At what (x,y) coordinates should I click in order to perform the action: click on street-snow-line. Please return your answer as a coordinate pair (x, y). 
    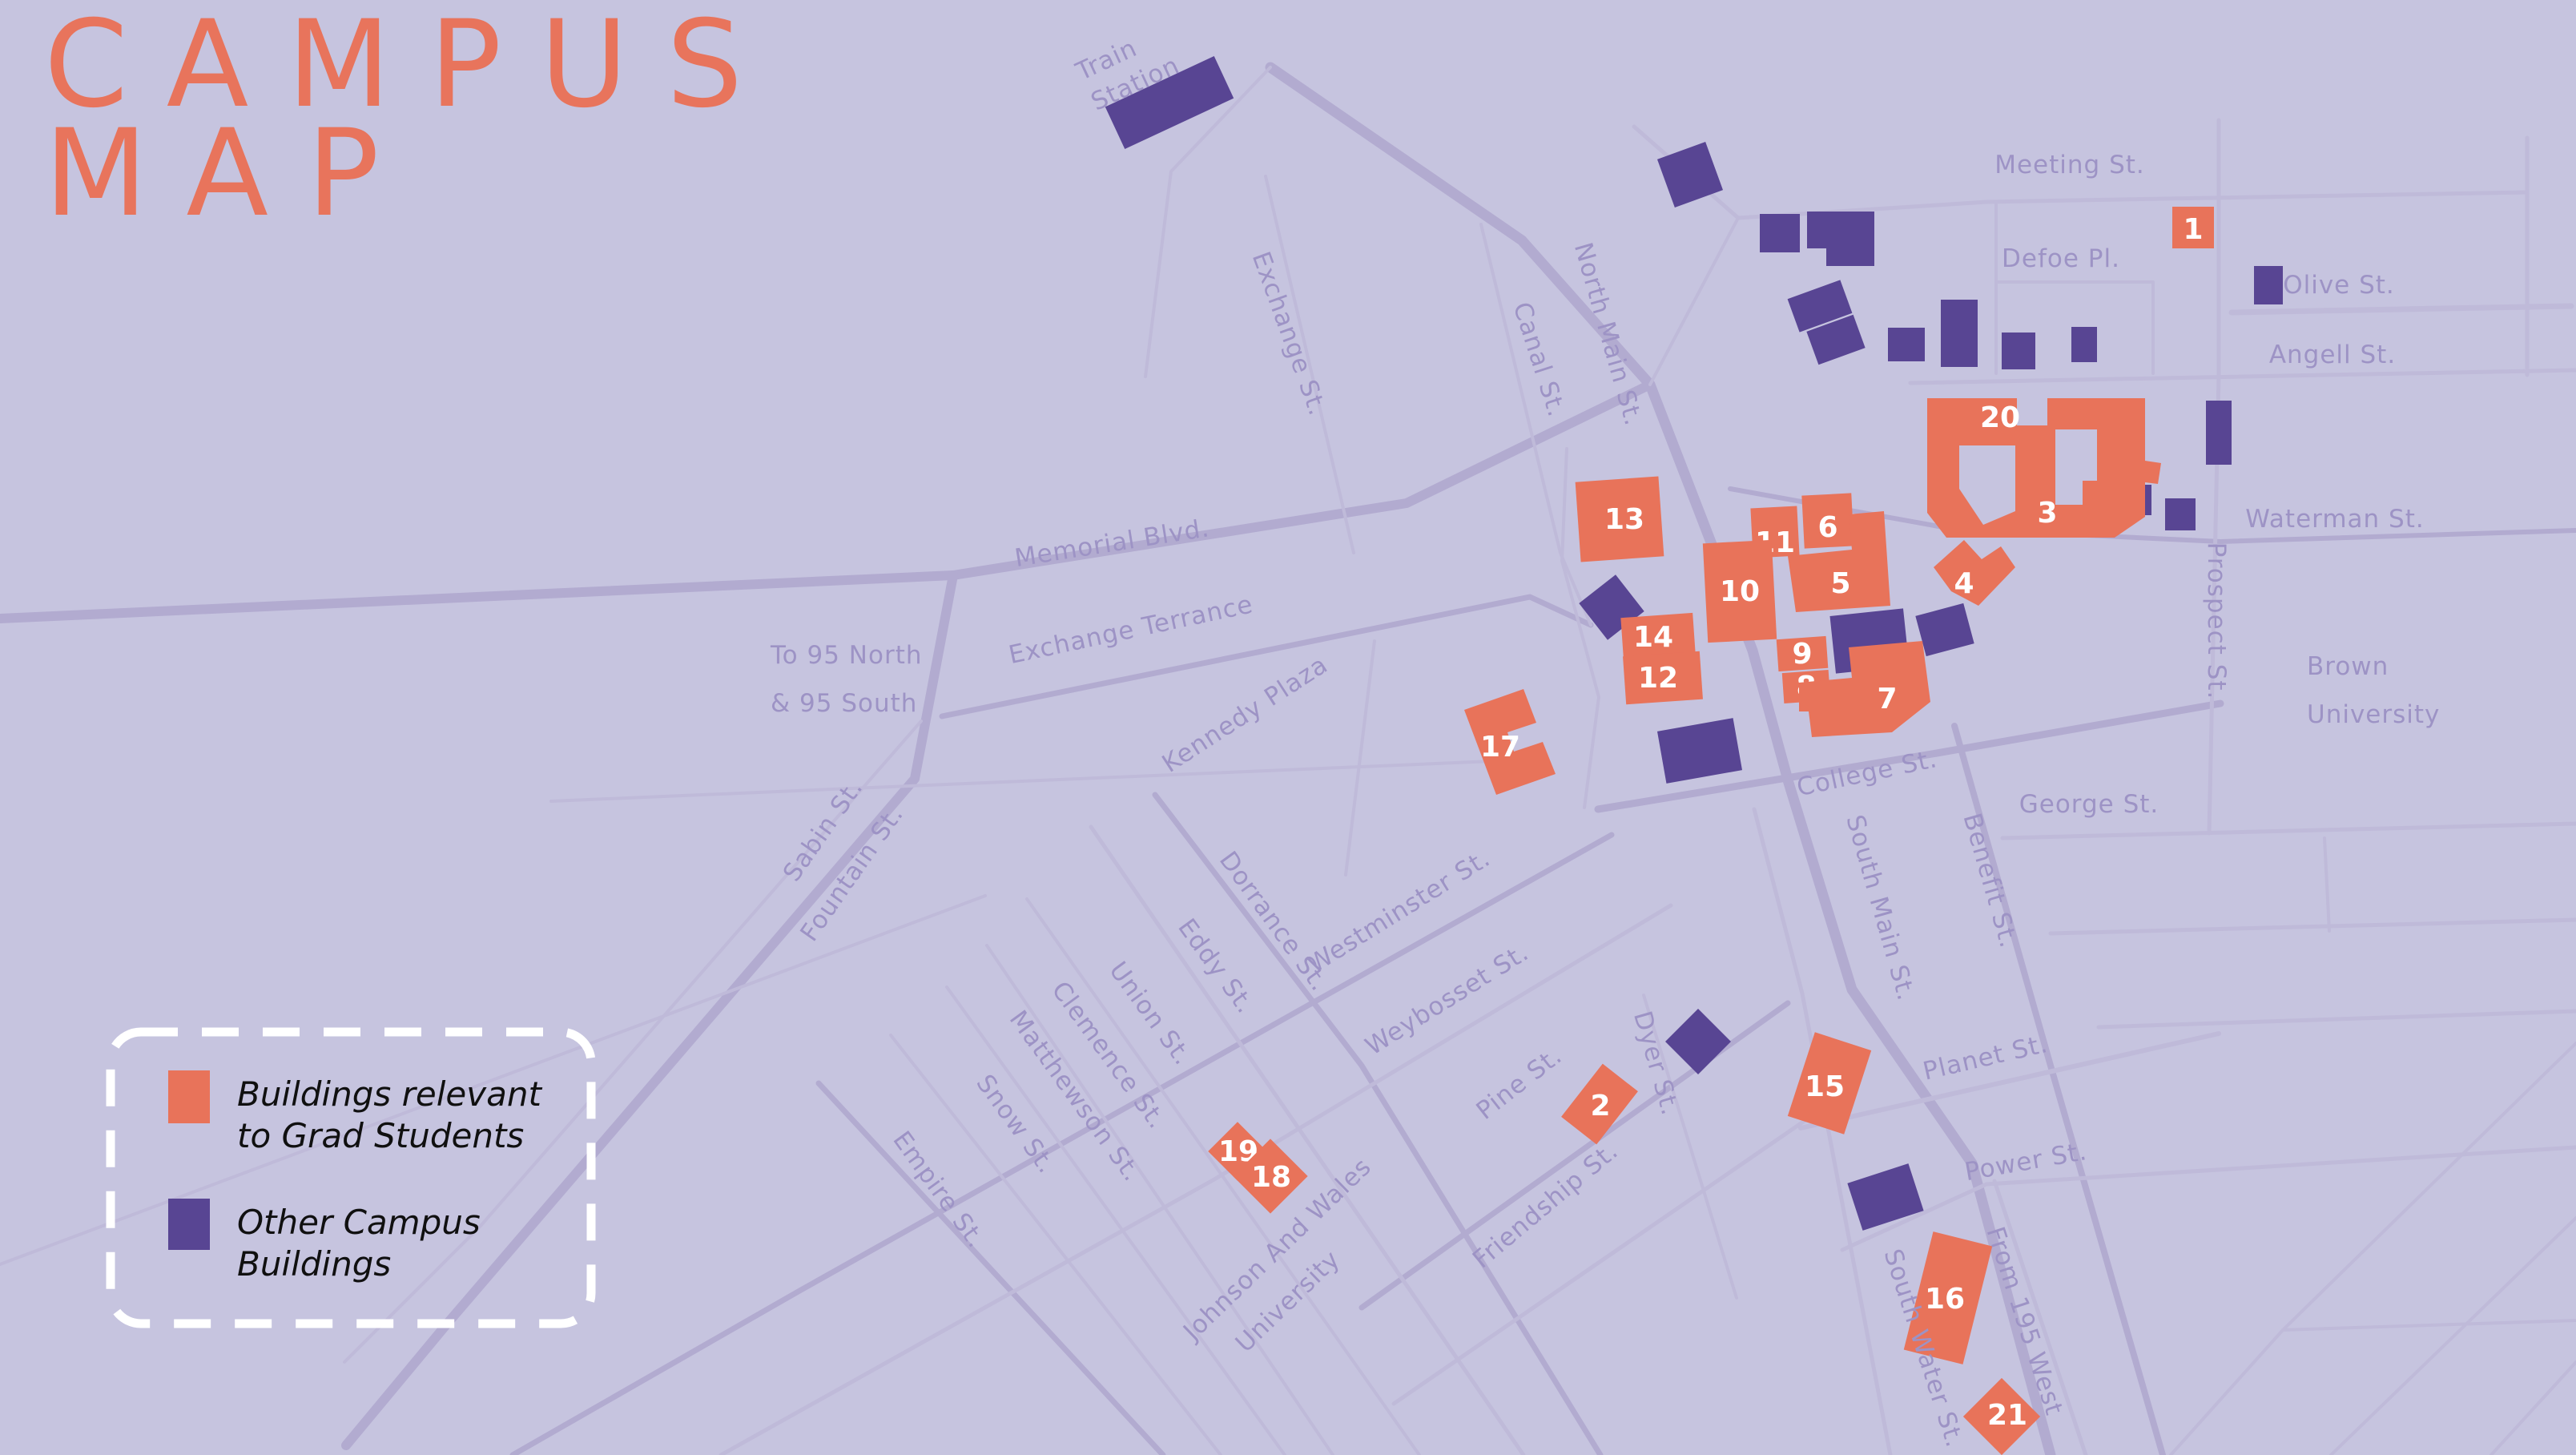
    Looking at the image, I should click on (1055, 1244).